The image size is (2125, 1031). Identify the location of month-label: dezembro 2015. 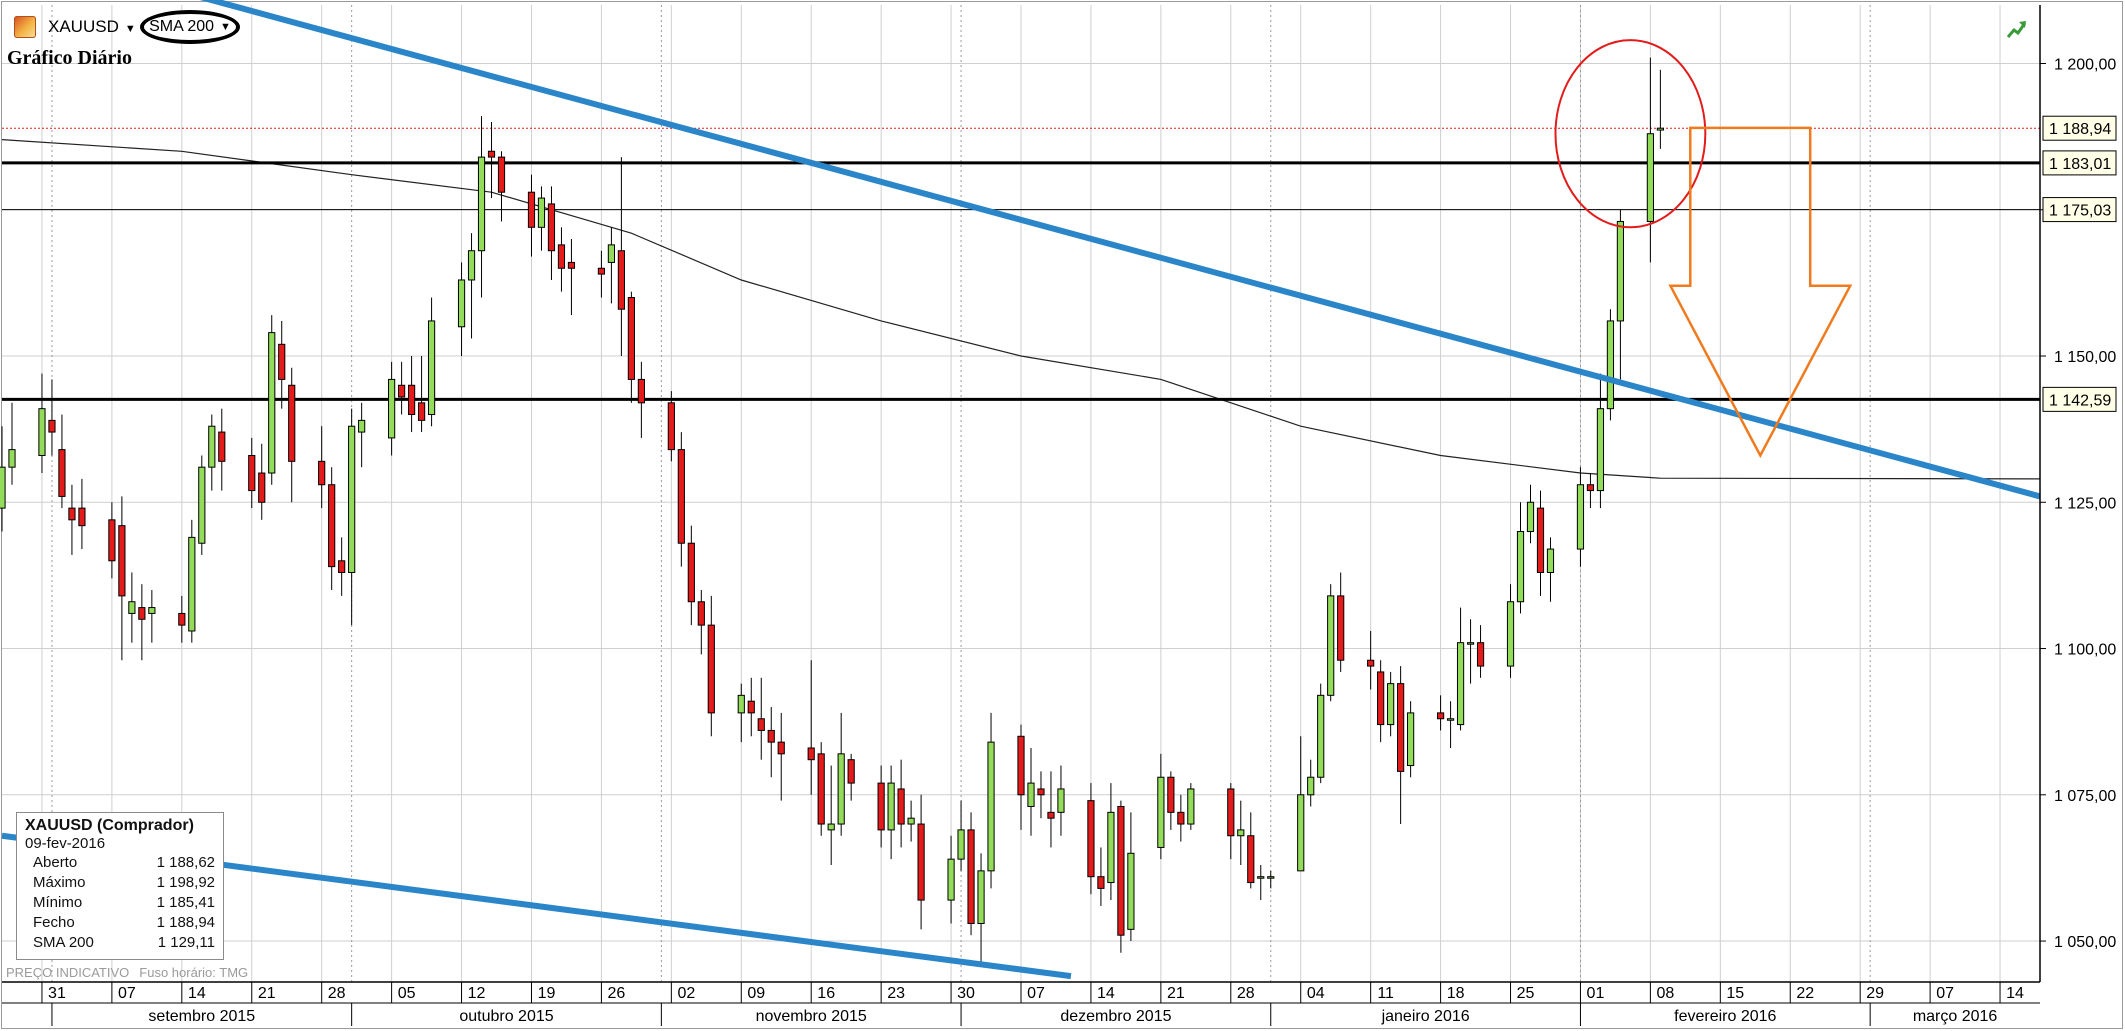
(1115, 1016).